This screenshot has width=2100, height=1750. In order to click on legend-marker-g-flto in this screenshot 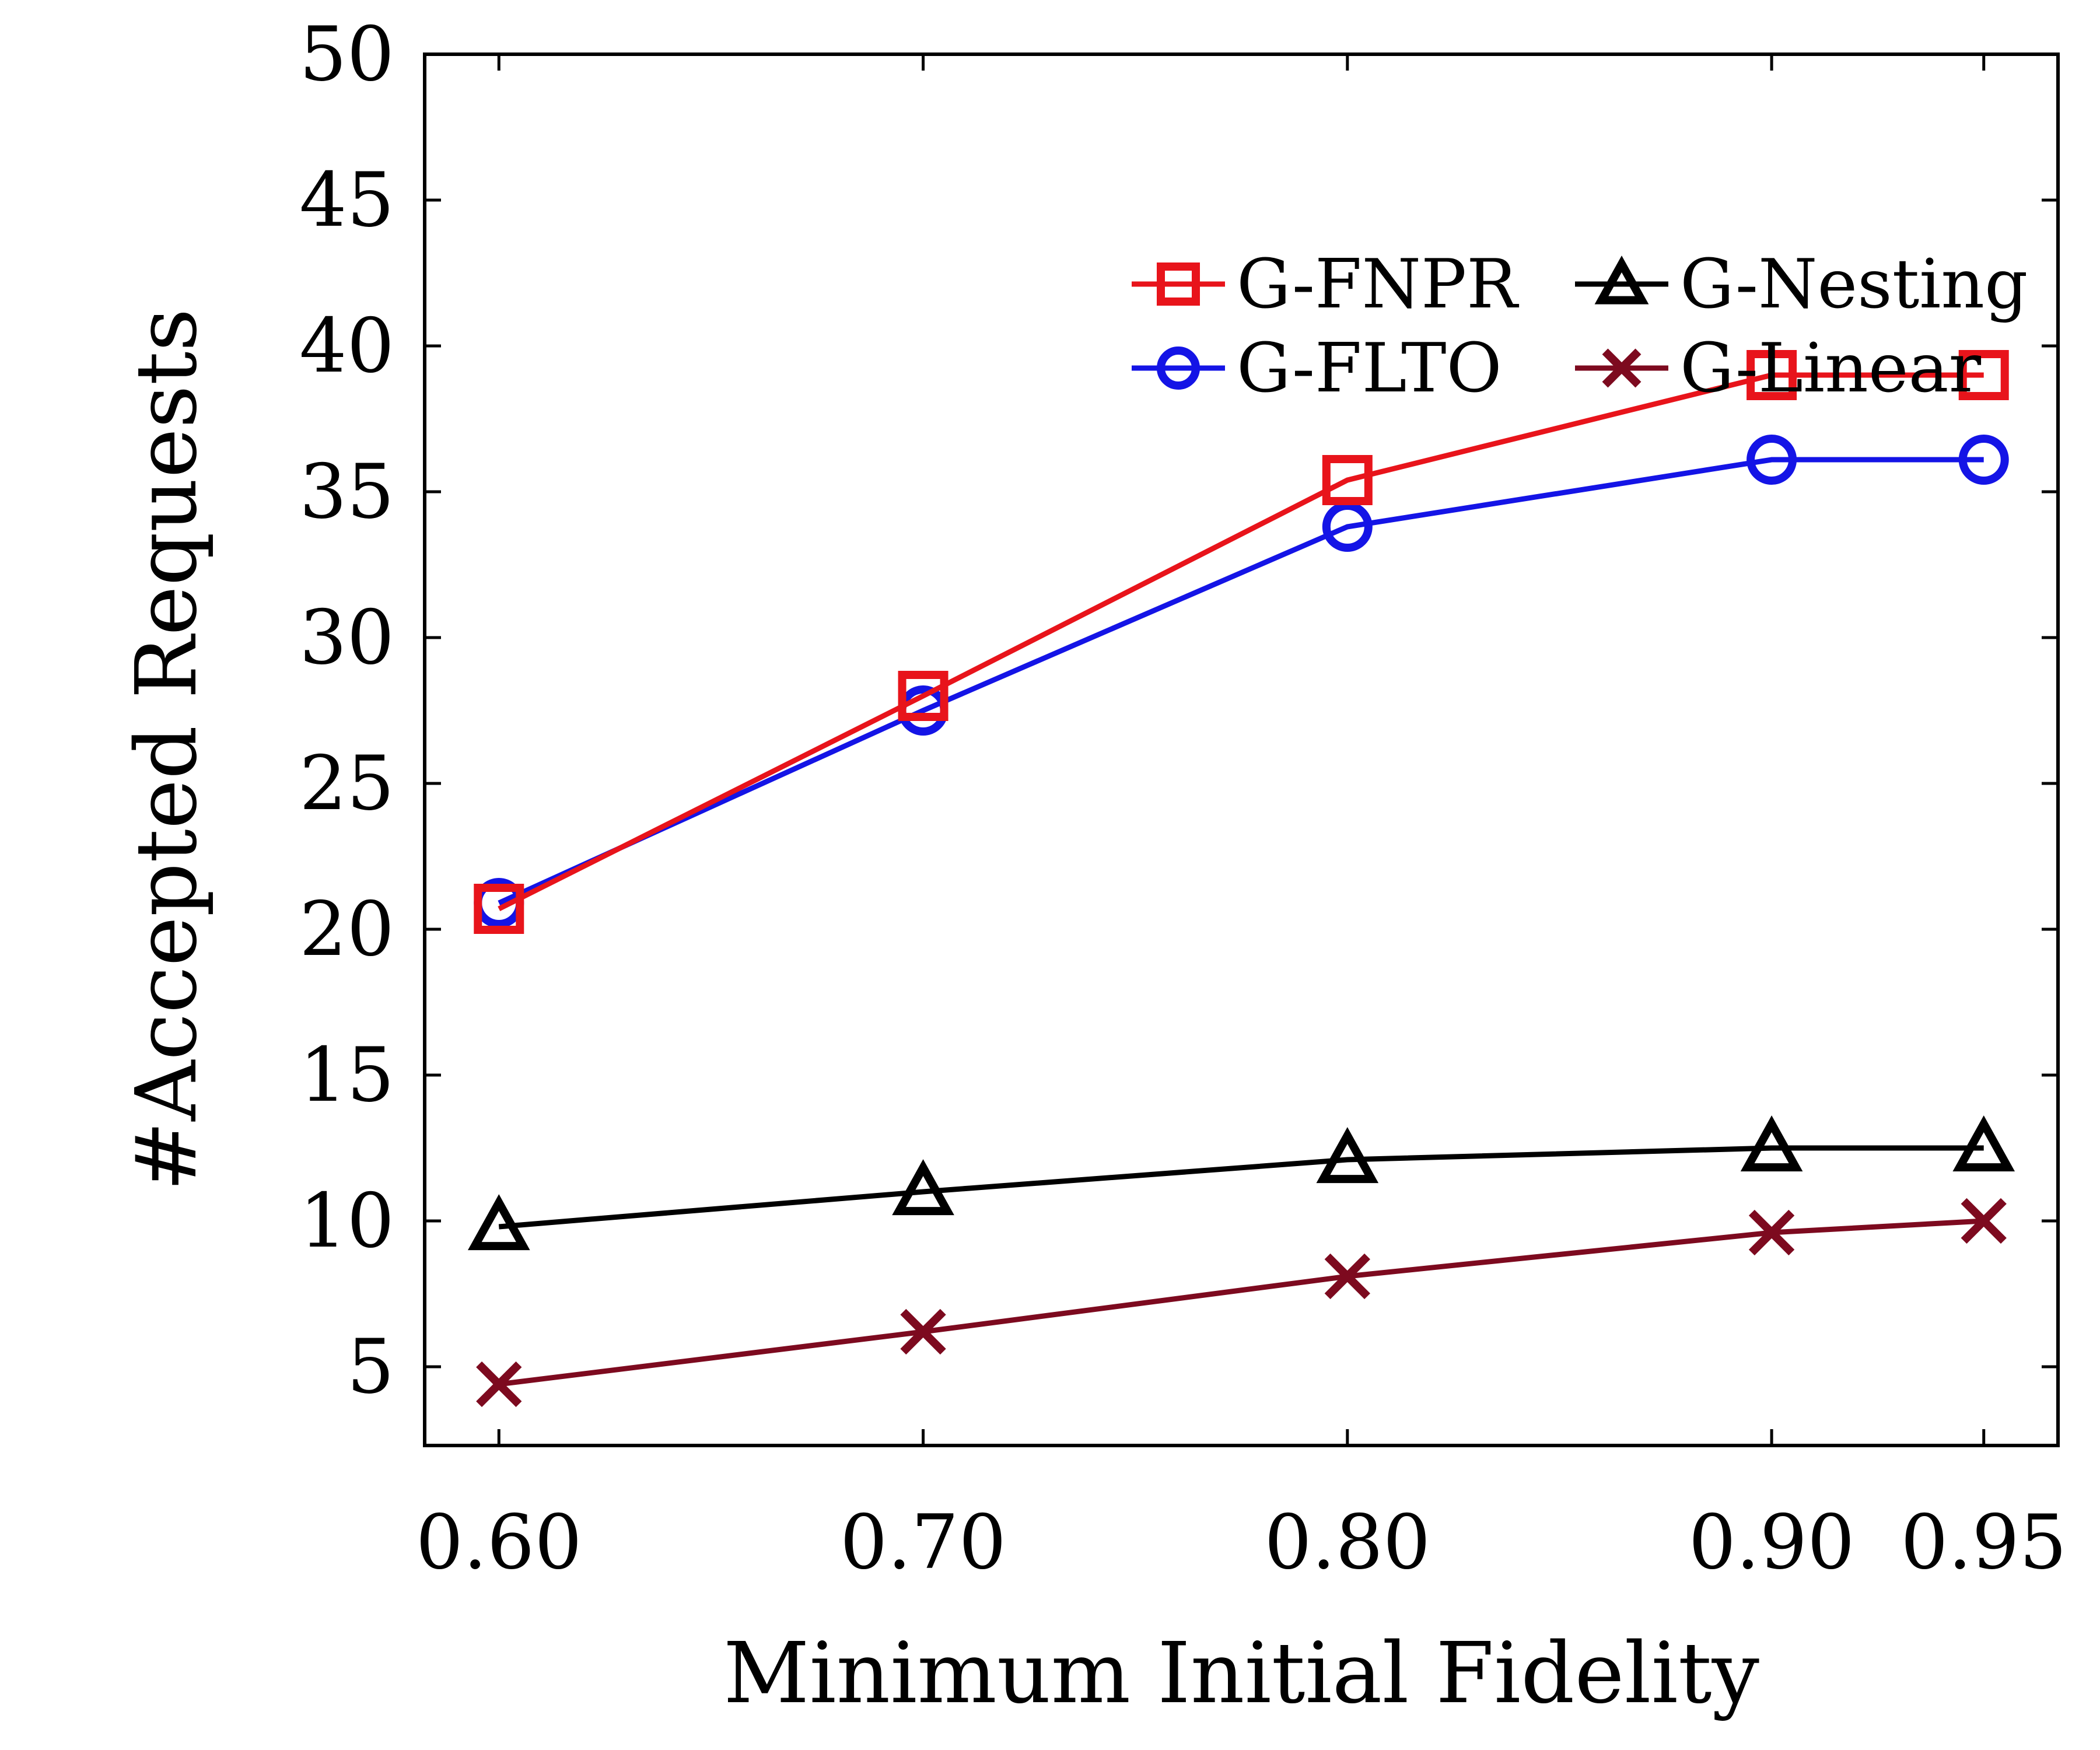, I will do `click(1178, 368)`.